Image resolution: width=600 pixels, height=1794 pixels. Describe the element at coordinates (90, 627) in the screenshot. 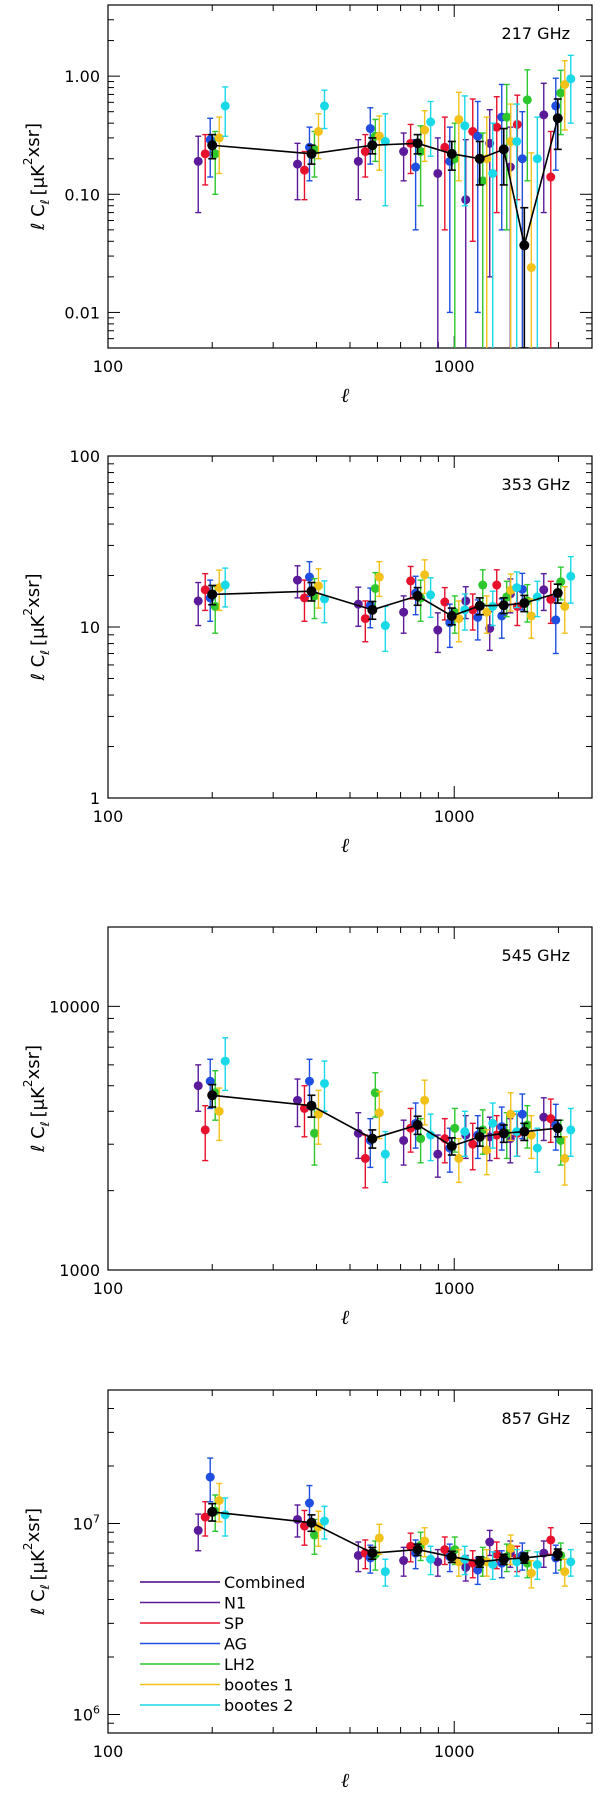

I see `y-tick-label: 10` at that location.